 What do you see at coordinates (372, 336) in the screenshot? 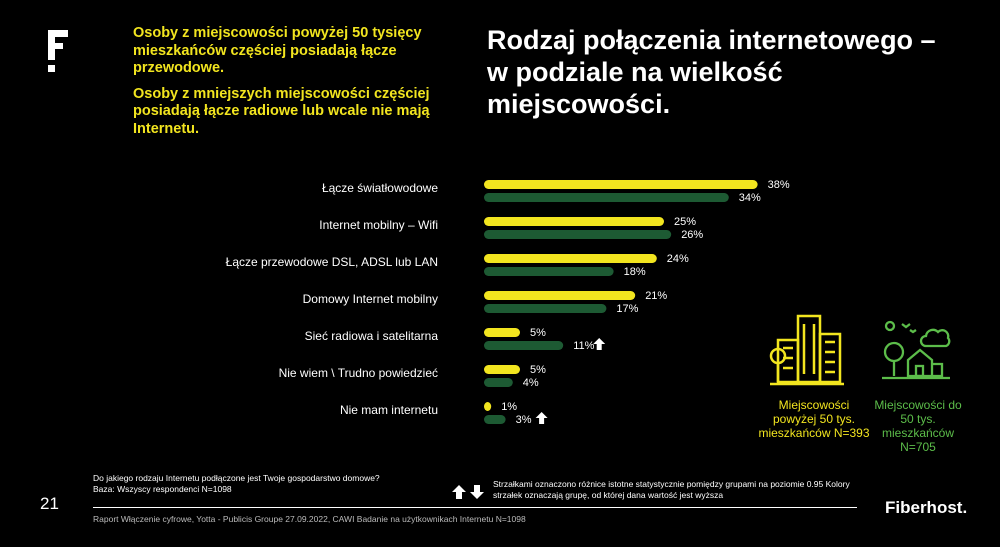
I see `category-label: Sieć radiowa i satelitarna` at bounding box center [372, 336].